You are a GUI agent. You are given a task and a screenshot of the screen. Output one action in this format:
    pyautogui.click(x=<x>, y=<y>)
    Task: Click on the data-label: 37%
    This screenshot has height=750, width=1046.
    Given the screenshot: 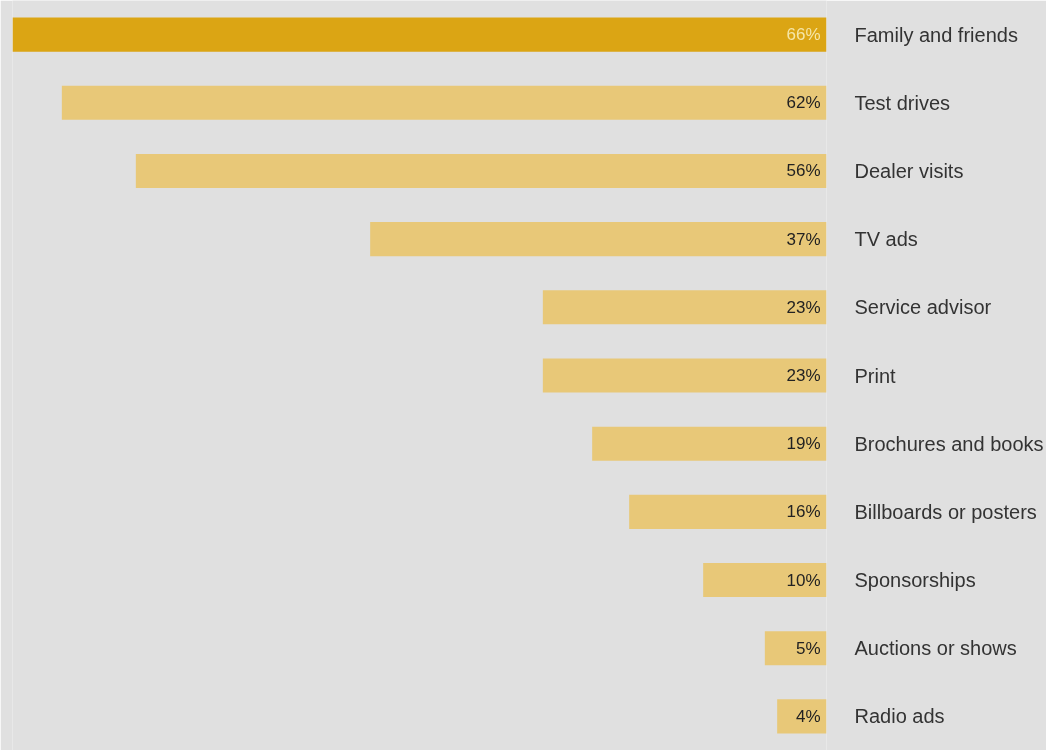 What is the action you would take?
    pyautogui.click(x=803, y=239)
    